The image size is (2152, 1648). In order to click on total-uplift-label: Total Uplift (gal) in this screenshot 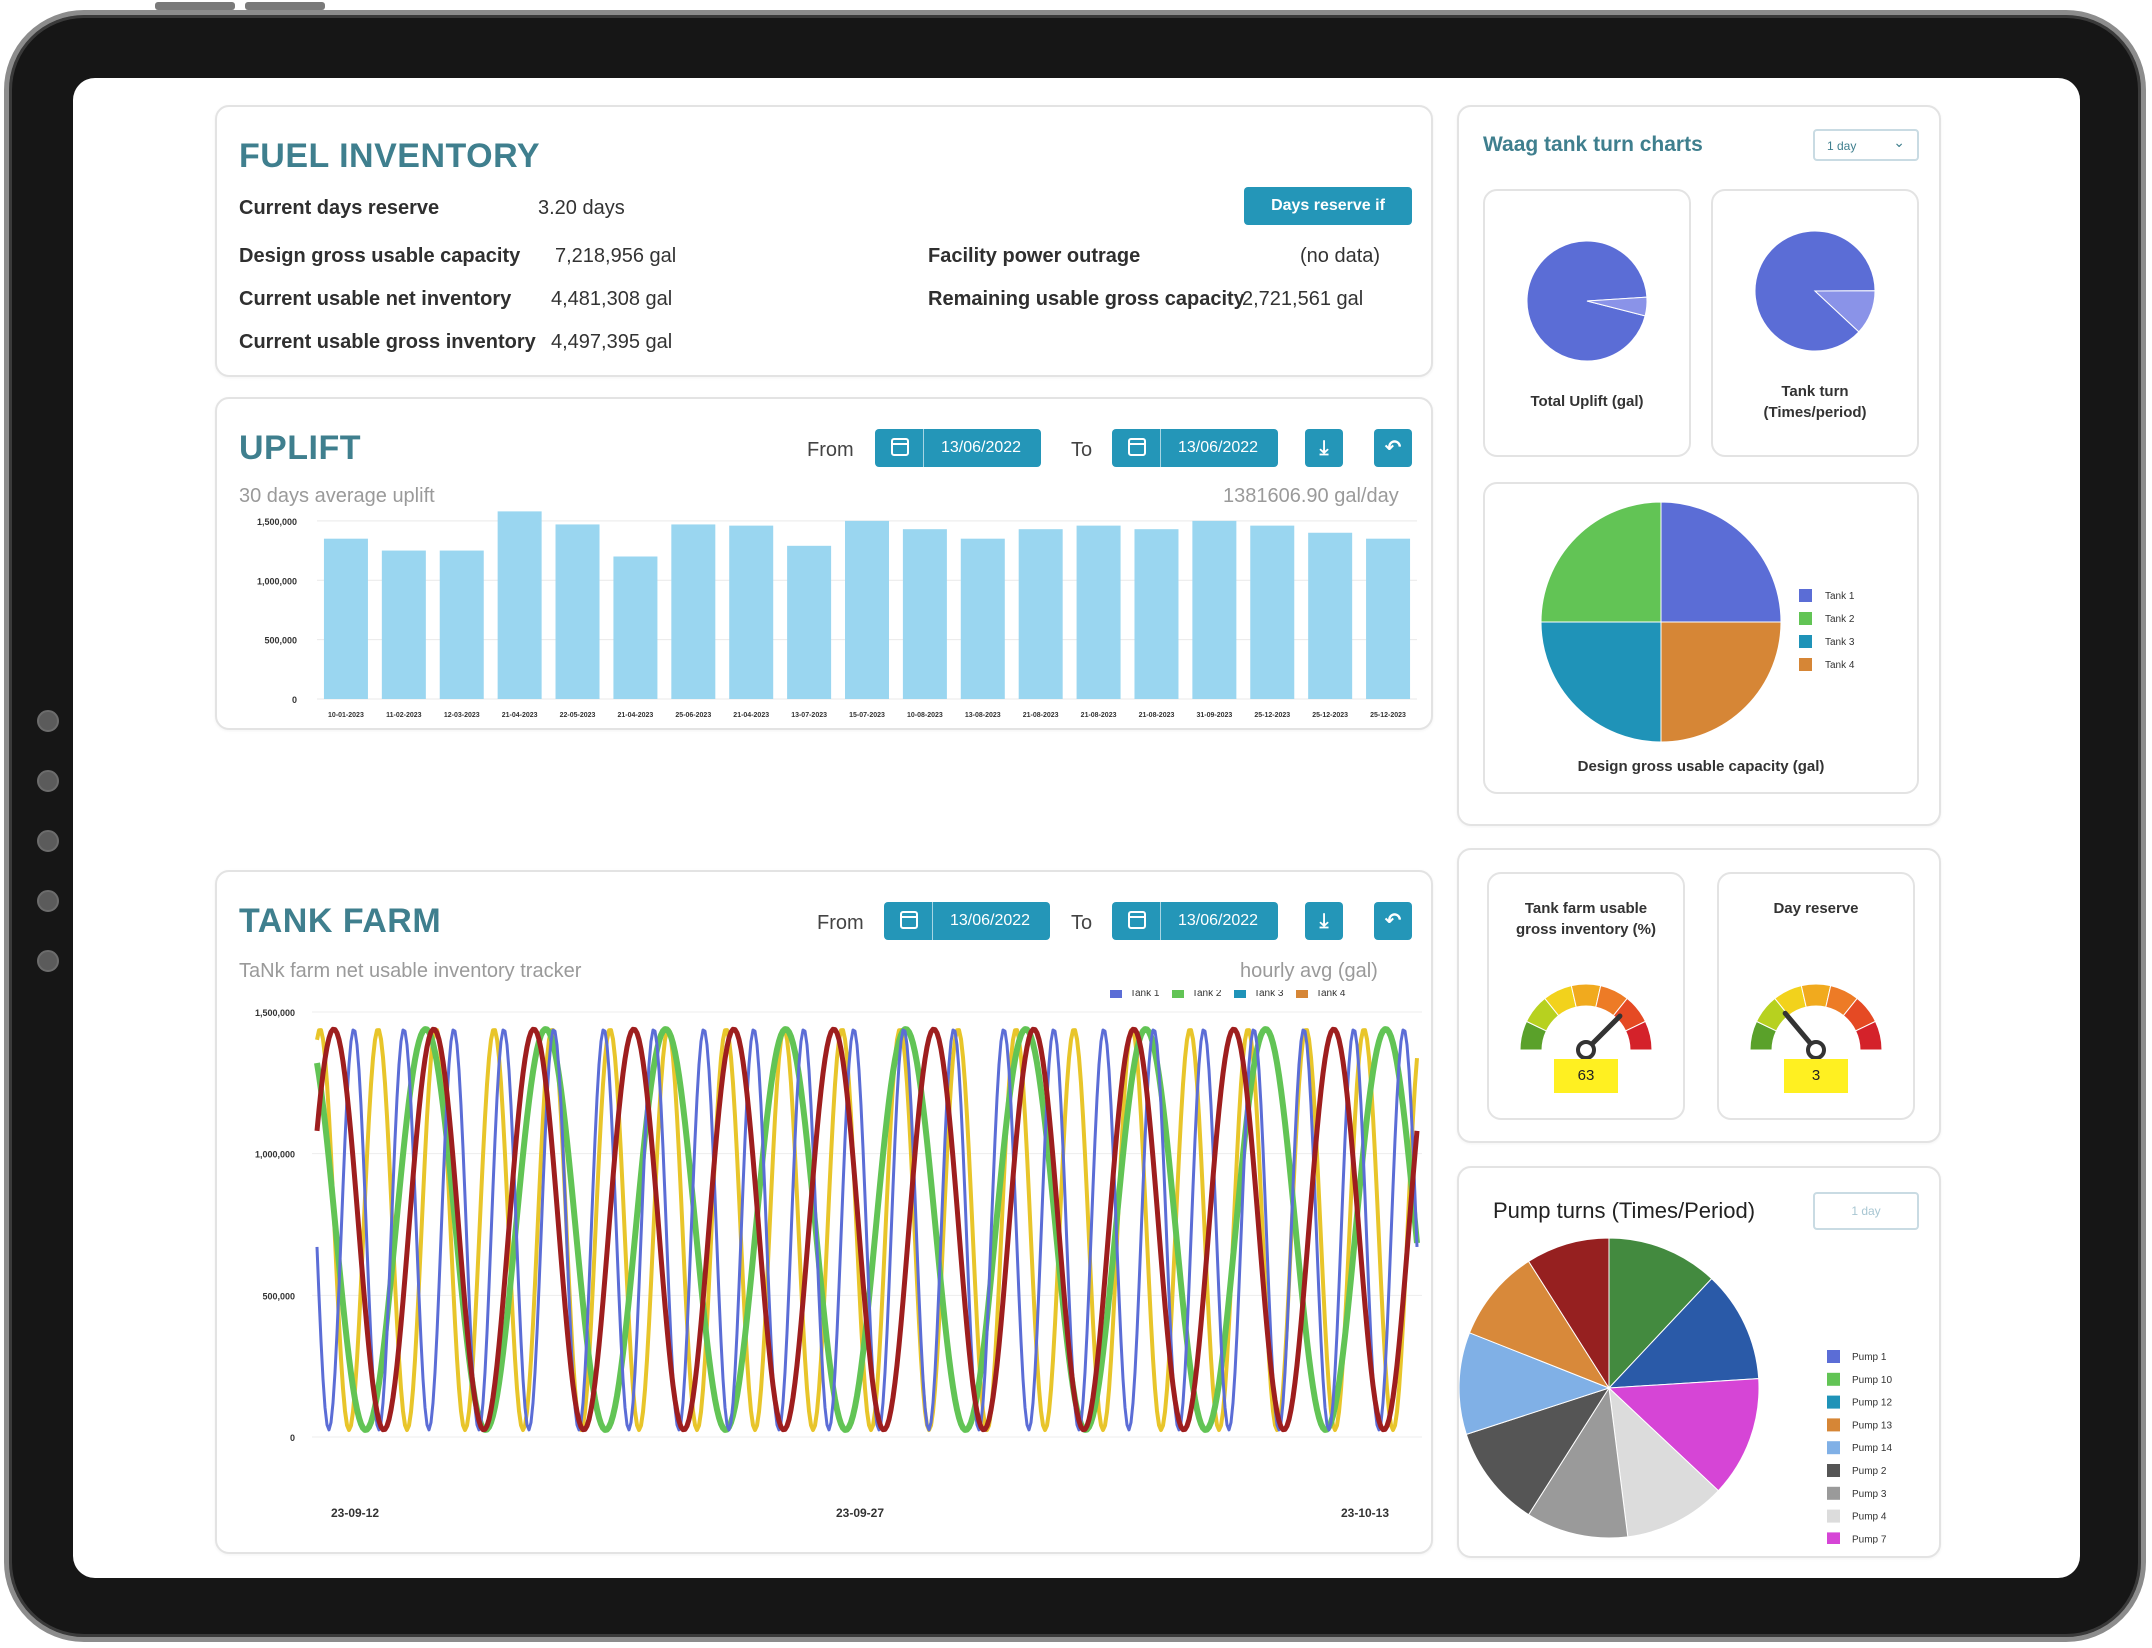, I will do `click(1587, 401)`.